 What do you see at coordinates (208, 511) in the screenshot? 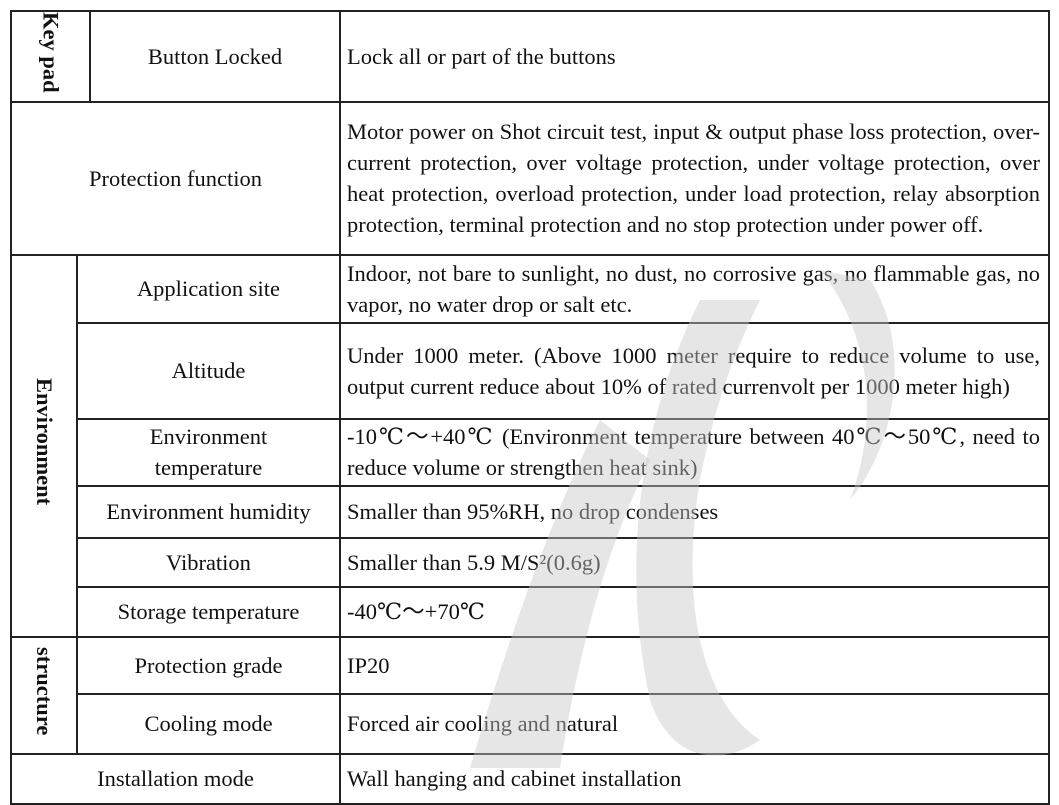
I see `row-label: Environment humidity` at bounding box center [208, 511].